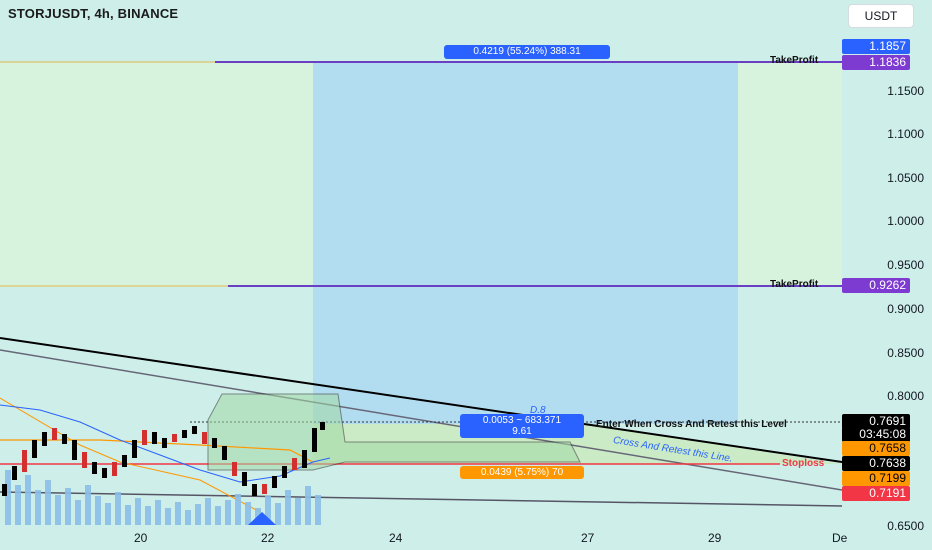  I want to click on price-label-1000: 1.0000, so click(905, 221).